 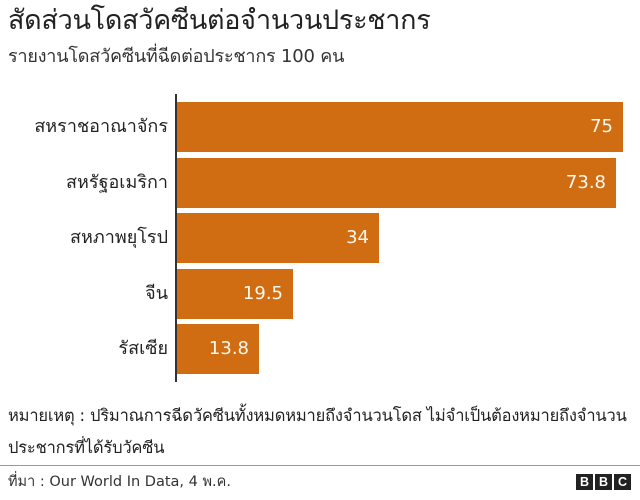 What do you see at coordinates (228, 348) in the screenshot?
I see `value-label: 13.8` at bounding box center [228, 348].